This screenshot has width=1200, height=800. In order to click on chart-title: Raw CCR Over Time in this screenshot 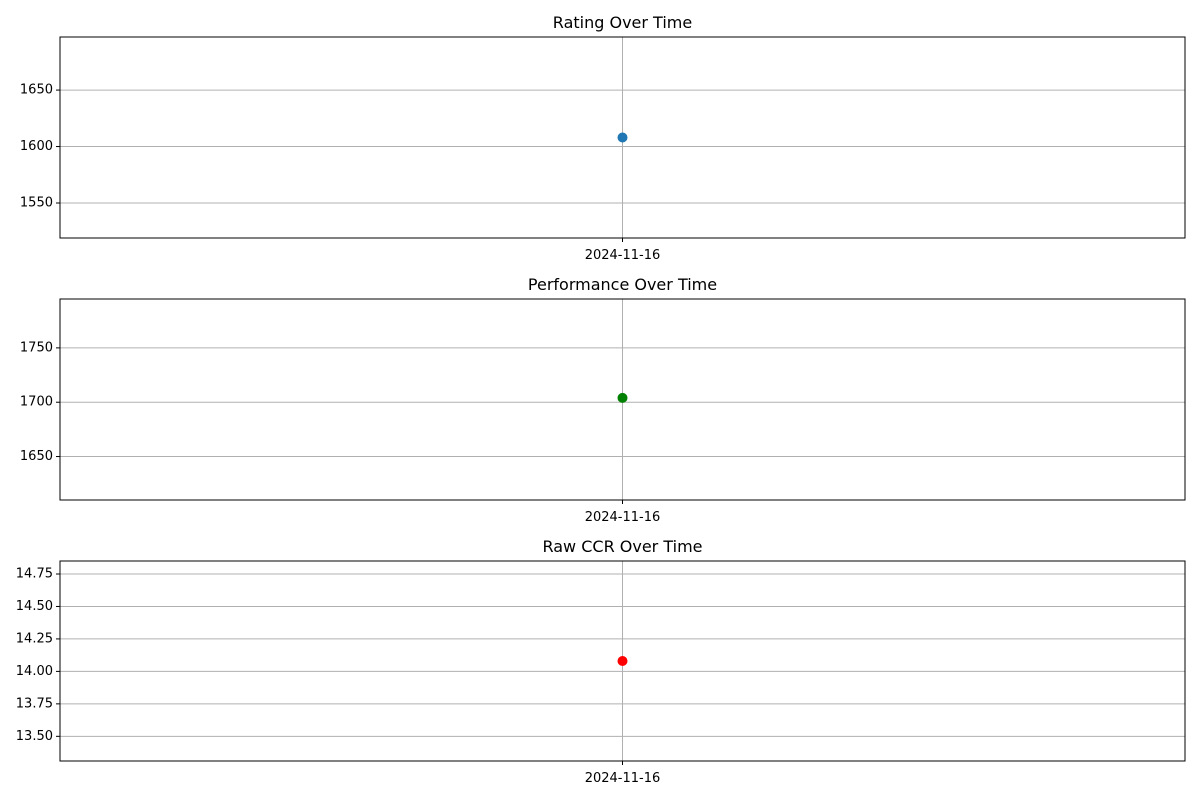, I will do `click(622, 546)`.